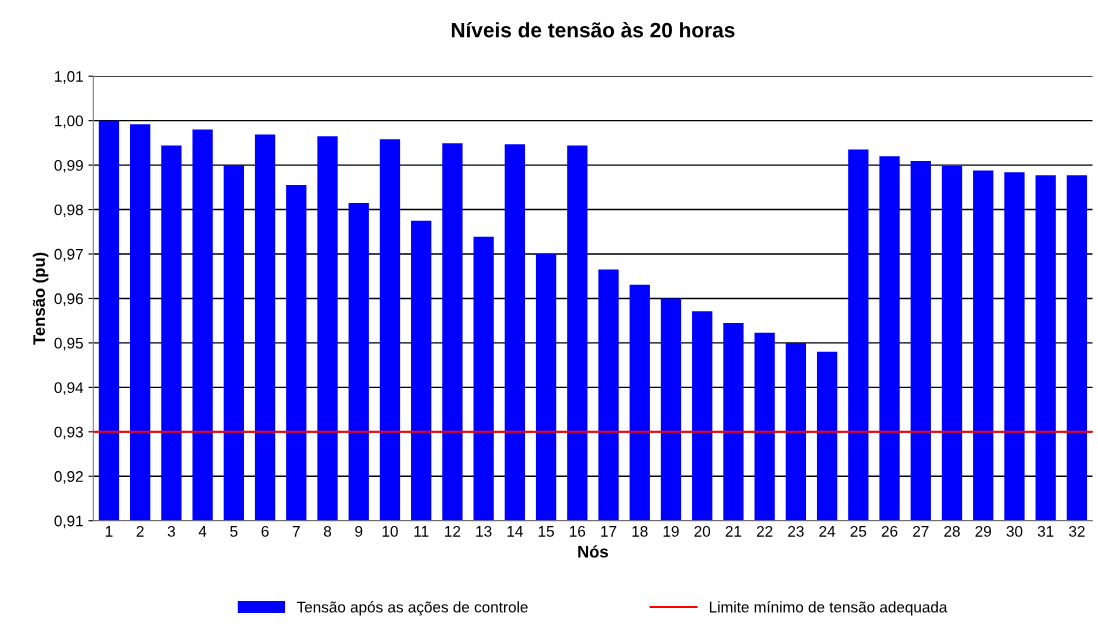 Image resolution: width=1098 pixels, height=635 pixels. What do you see at coordinates (390, 531) in the screenshot?
I see `x-tick-label: 10` at bounding box center [390, 531].